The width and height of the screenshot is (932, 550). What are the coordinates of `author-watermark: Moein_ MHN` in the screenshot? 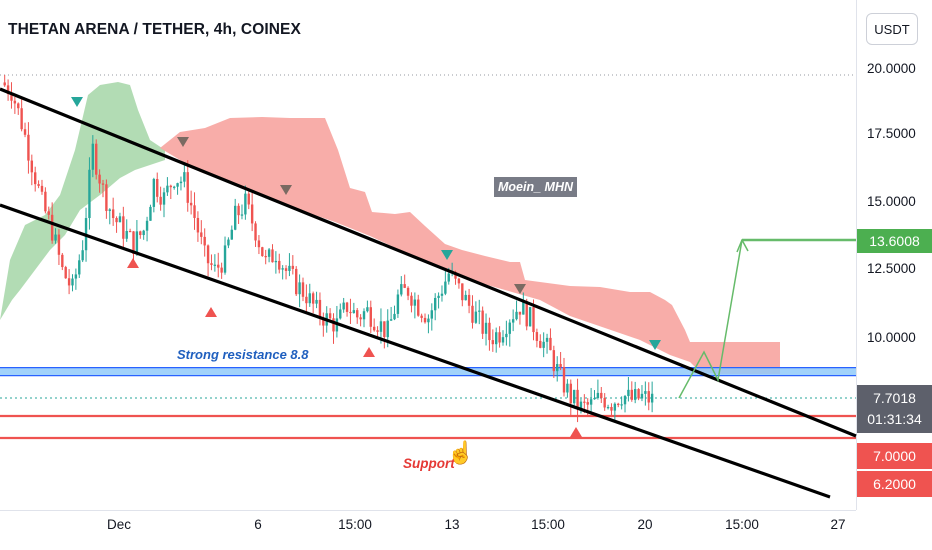 It's located at (535, 187).